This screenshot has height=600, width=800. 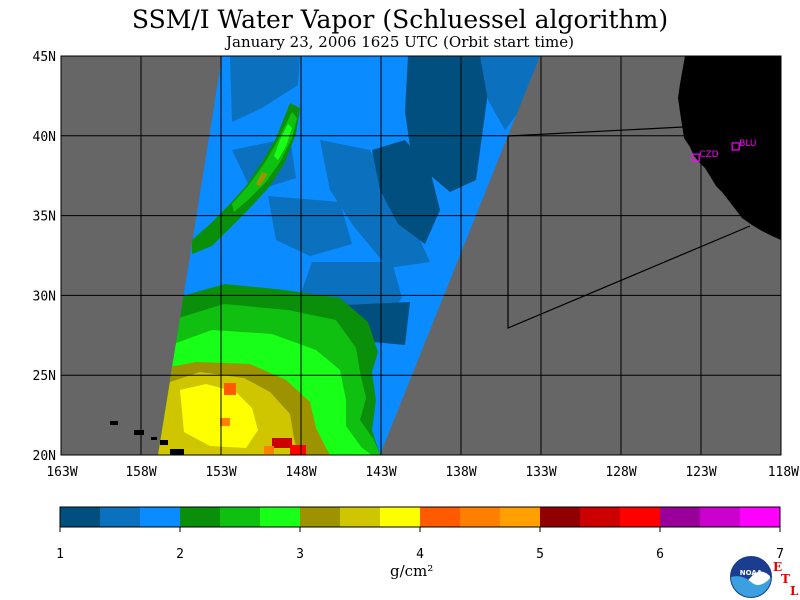 What do you see at coordinates (540, 472) in the screenshot?
I see `lon-label: 133W` at bounding box center [540, 472].